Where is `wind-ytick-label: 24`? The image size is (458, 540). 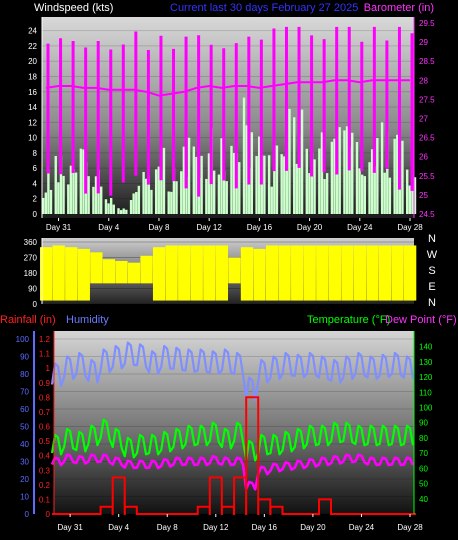 wind-ytick-label: 24 is located at coordinates (32, 31).